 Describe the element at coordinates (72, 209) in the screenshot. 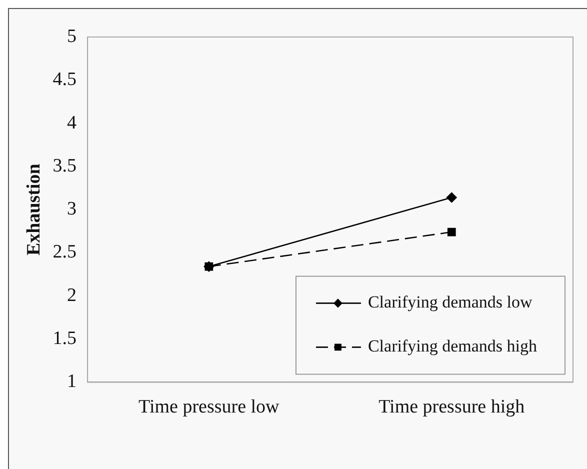

I see `y-tick-label: 3` at that location.